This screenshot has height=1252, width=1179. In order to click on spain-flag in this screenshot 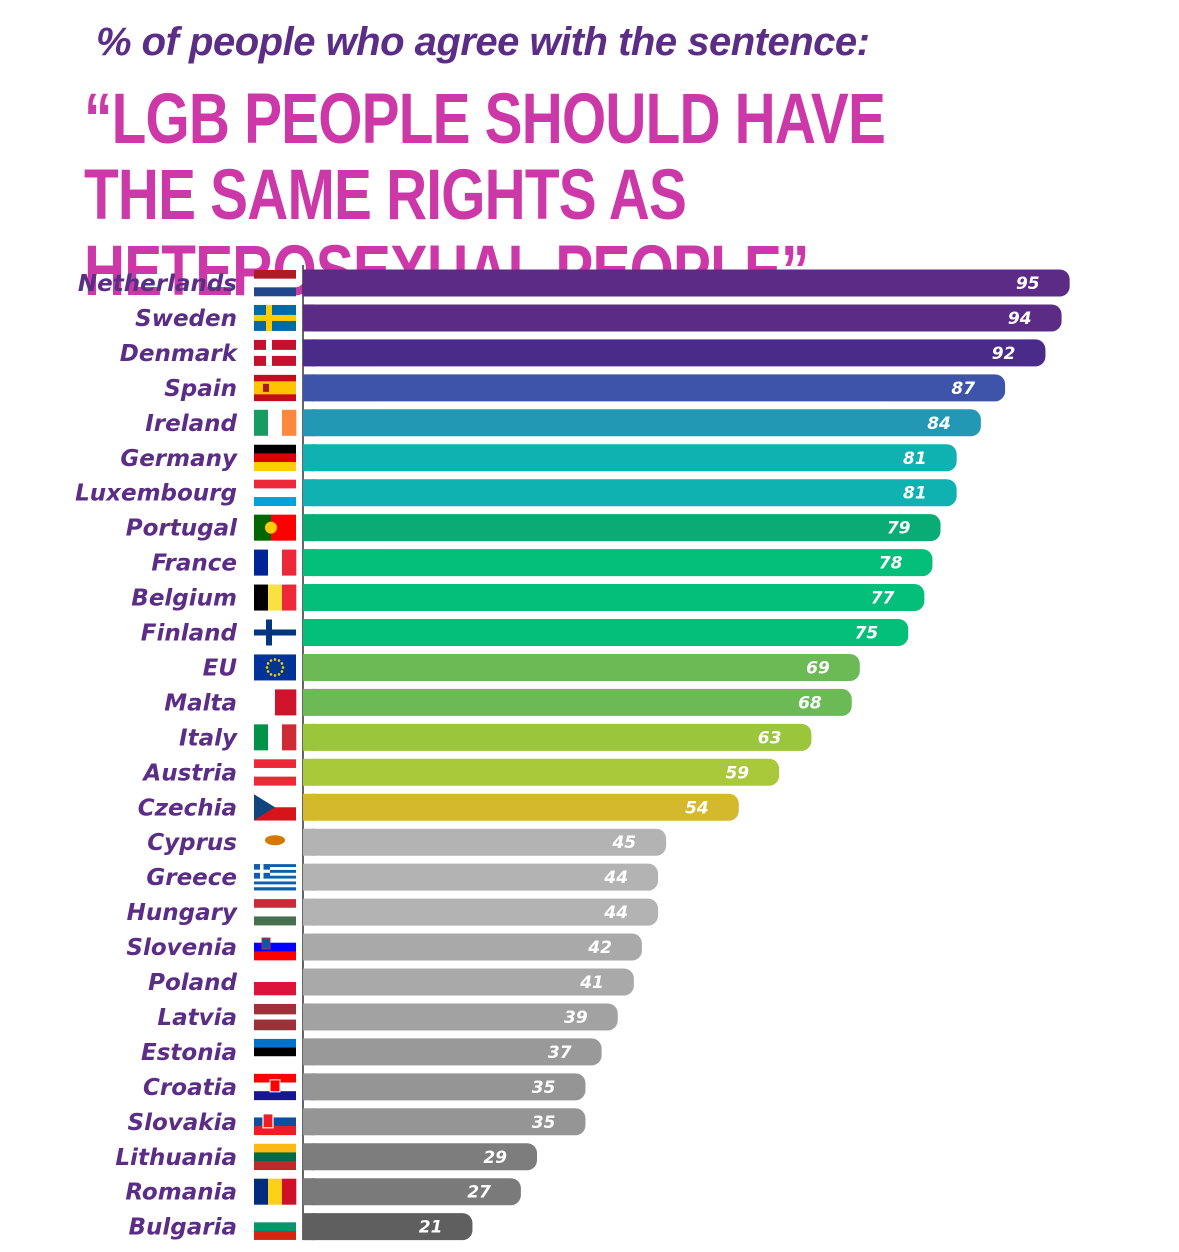, I will do `click(275, 388)`.